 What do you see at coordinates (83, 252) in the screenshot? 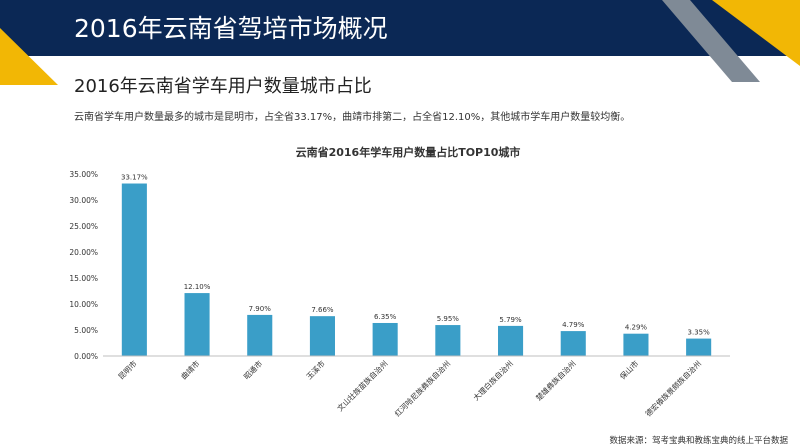
I see `y-tick-label: 20.00%` at bounding box center [83, 252].